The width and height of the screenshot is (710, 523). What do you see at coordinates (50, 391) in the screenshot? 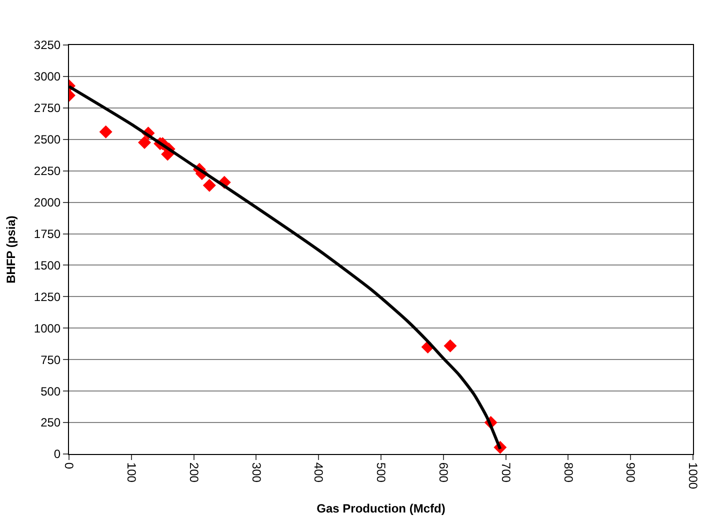
I see `y-tick-label: 500` at bounding box center [50, 391].